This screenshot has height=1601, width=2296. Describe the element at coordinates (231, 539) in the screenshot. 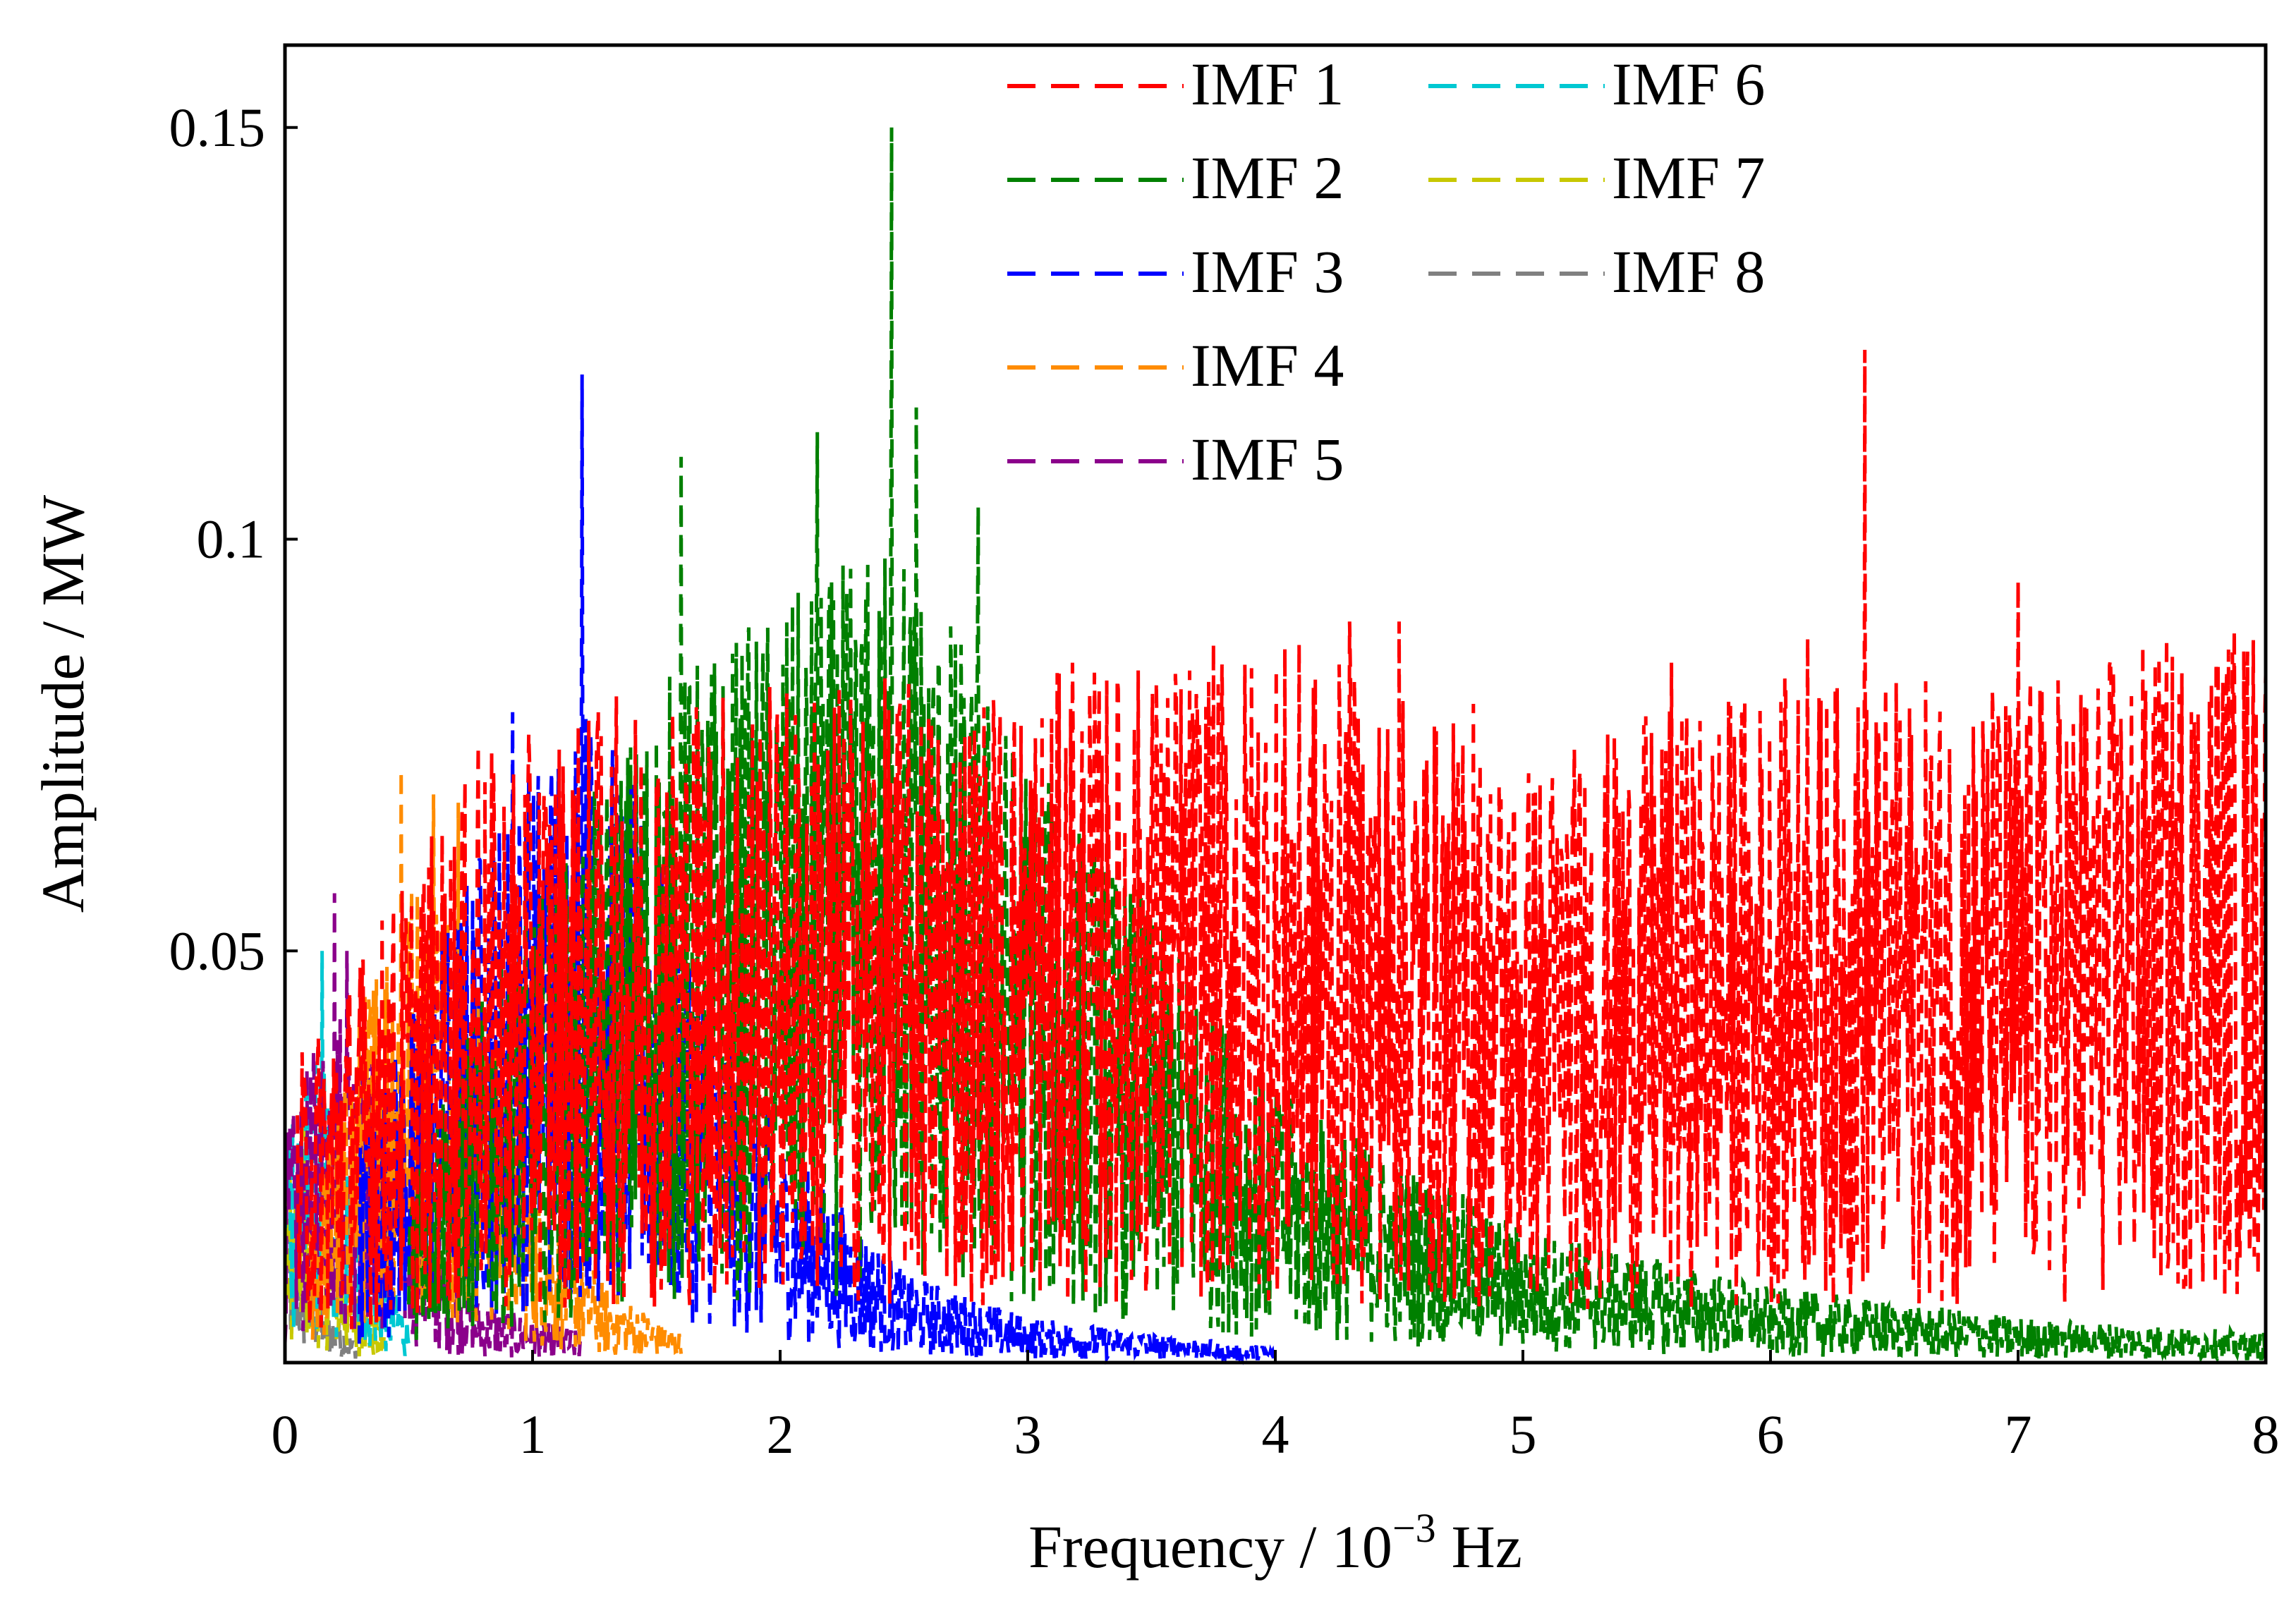

I see `y-tick-label: 0.1` at that location.